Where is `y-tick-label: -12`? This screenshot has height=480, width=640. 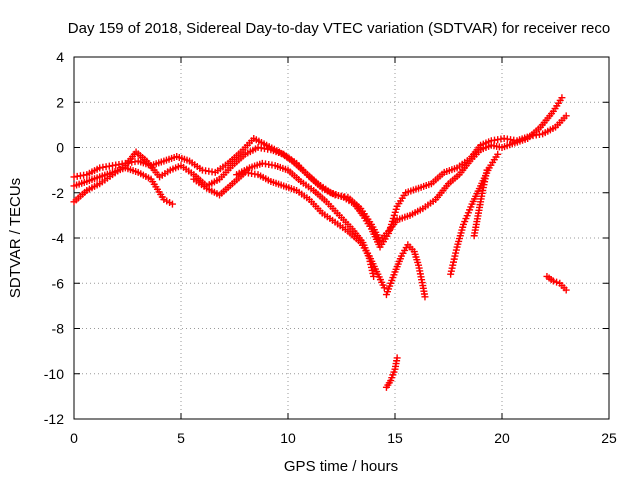
y-tick-label: -12 is located at coordinates (54, 419).